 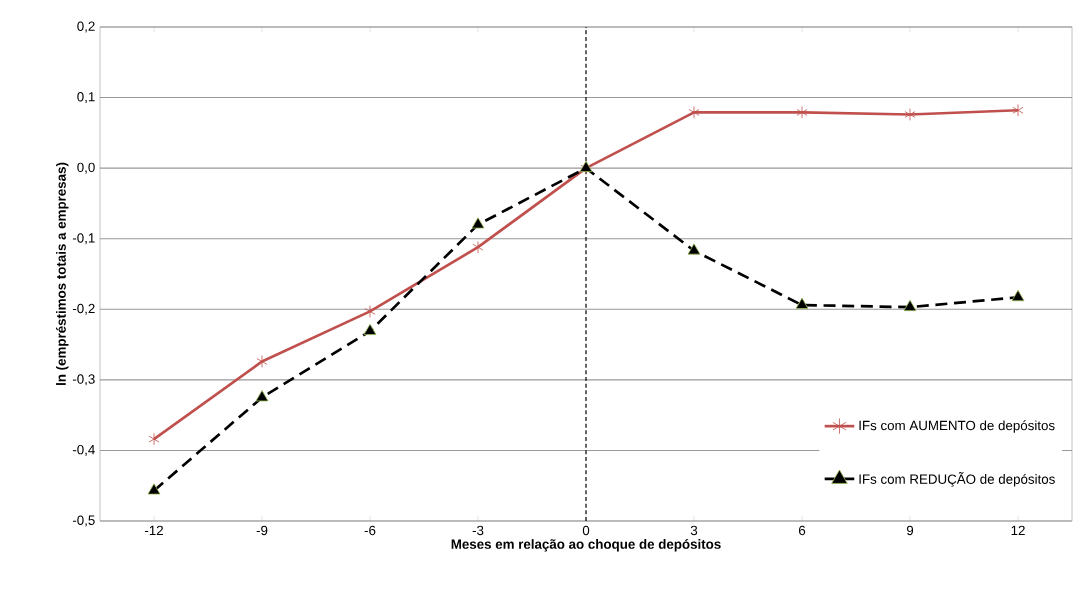 I want to click on x-axis-title: Meses em relação ao choque de depósitos, so click(x=586, y=545).